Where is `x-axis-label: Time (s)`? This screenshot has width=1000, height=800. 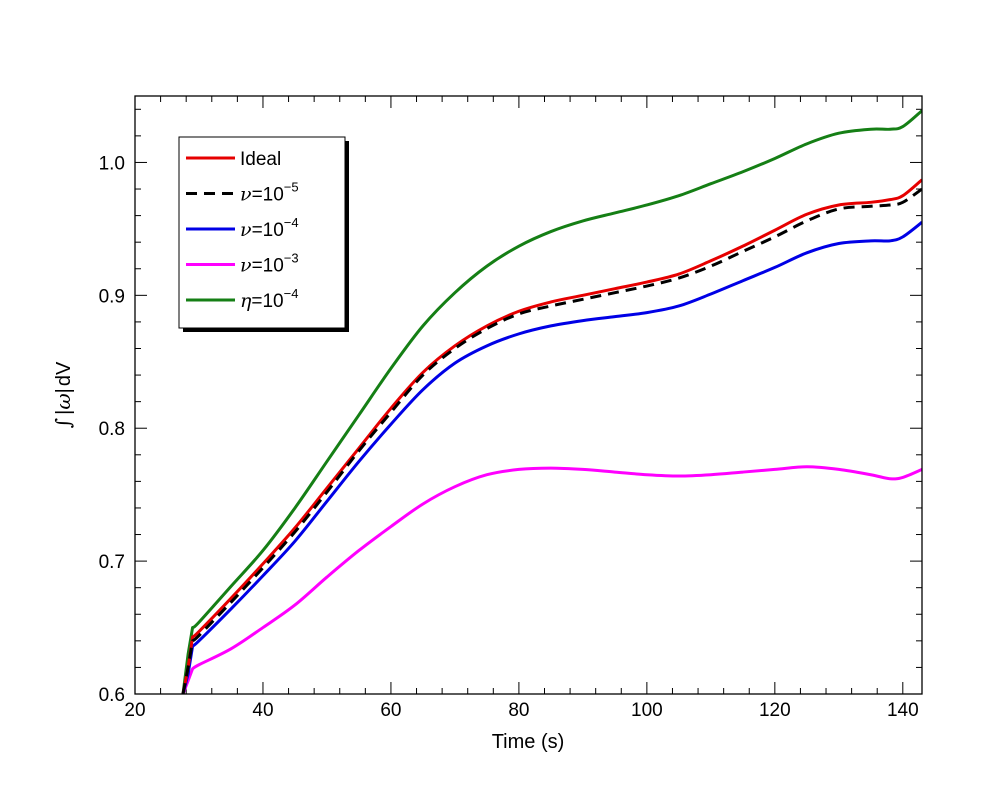 x-axis-label: Time (s) is located at coordinates (528, 742).